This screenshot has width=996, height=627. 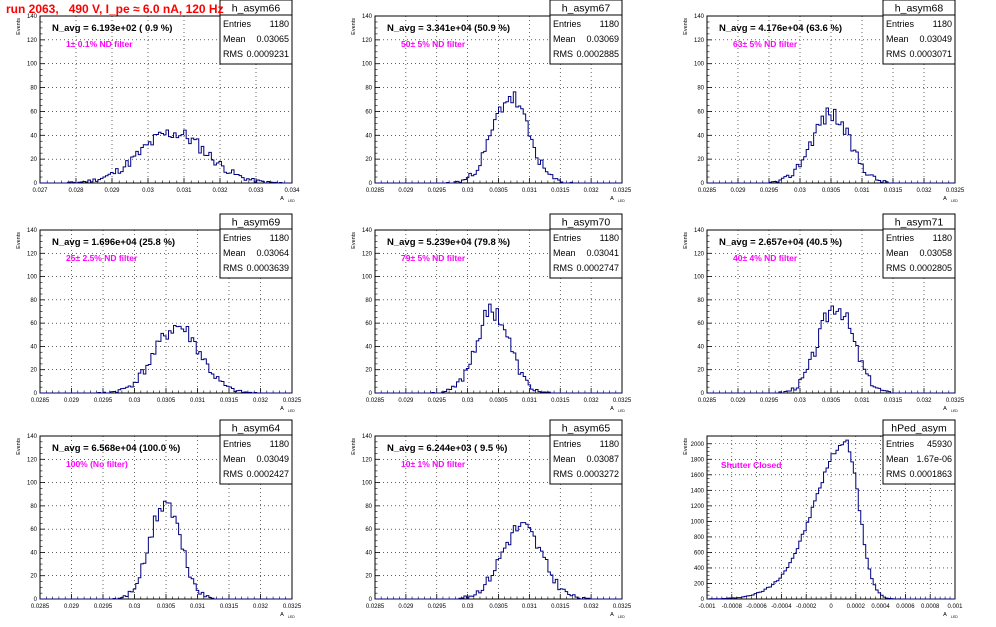 What do you see at coordinates (166, 359) in the screenshot?
I see `histogram-h_asym69` at bounding box center [166, 359].